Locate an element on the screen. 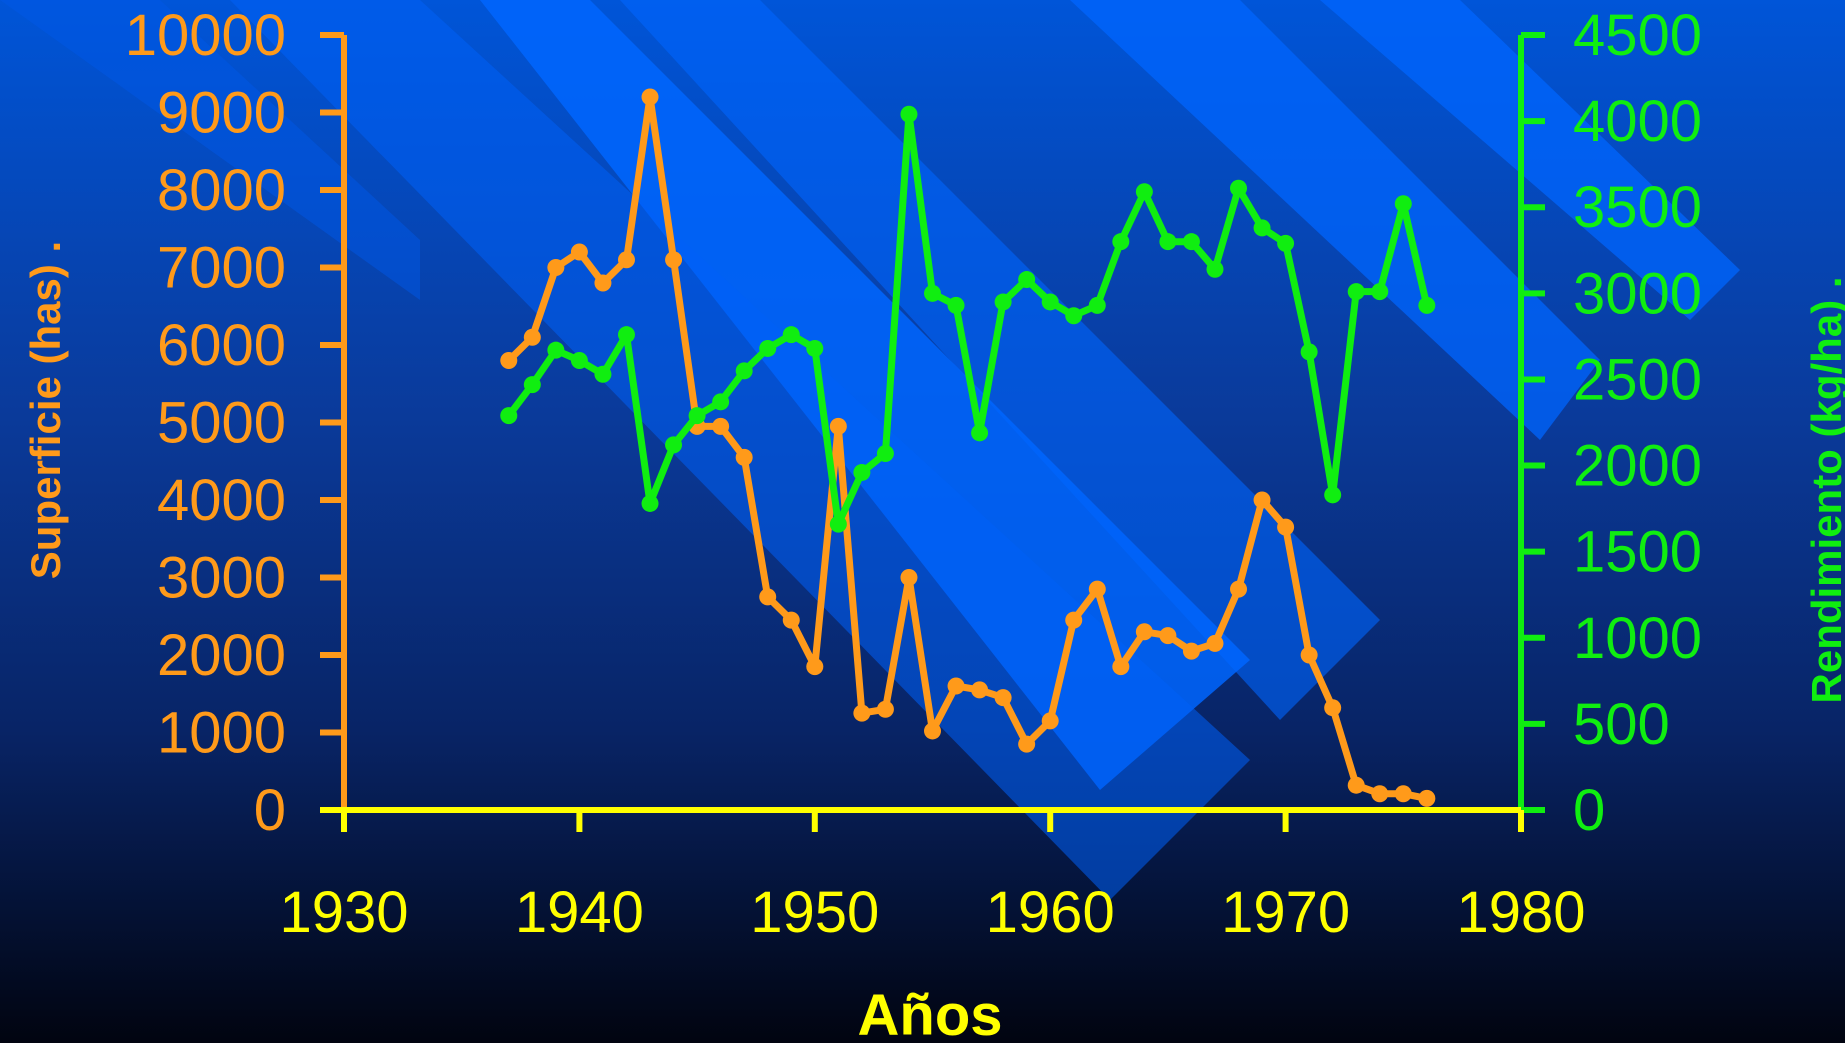 The image size is (1845, 1043). right-axis-tick-label: 2000 is located at coordinates (1637, 466).